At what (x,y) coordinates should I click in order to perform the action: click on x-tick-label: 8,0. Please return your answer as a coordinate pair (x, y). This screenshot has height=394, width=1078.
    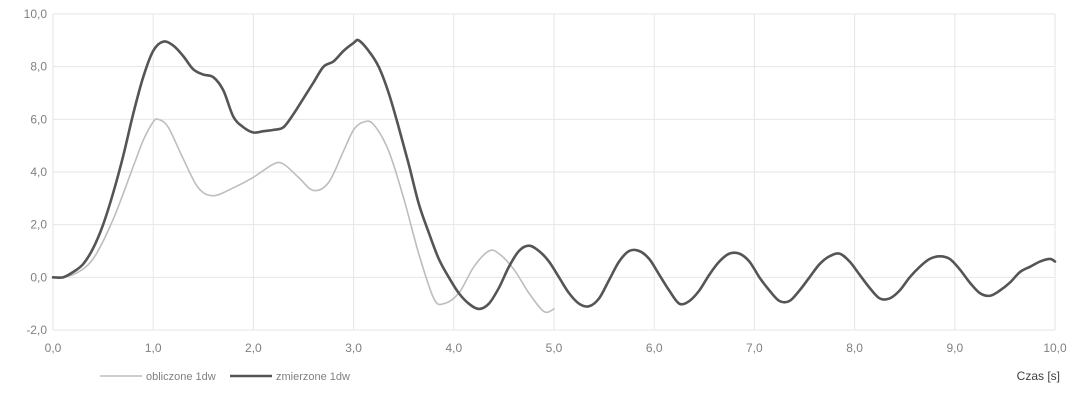
    Looking at the image, I should click on (854, 348).